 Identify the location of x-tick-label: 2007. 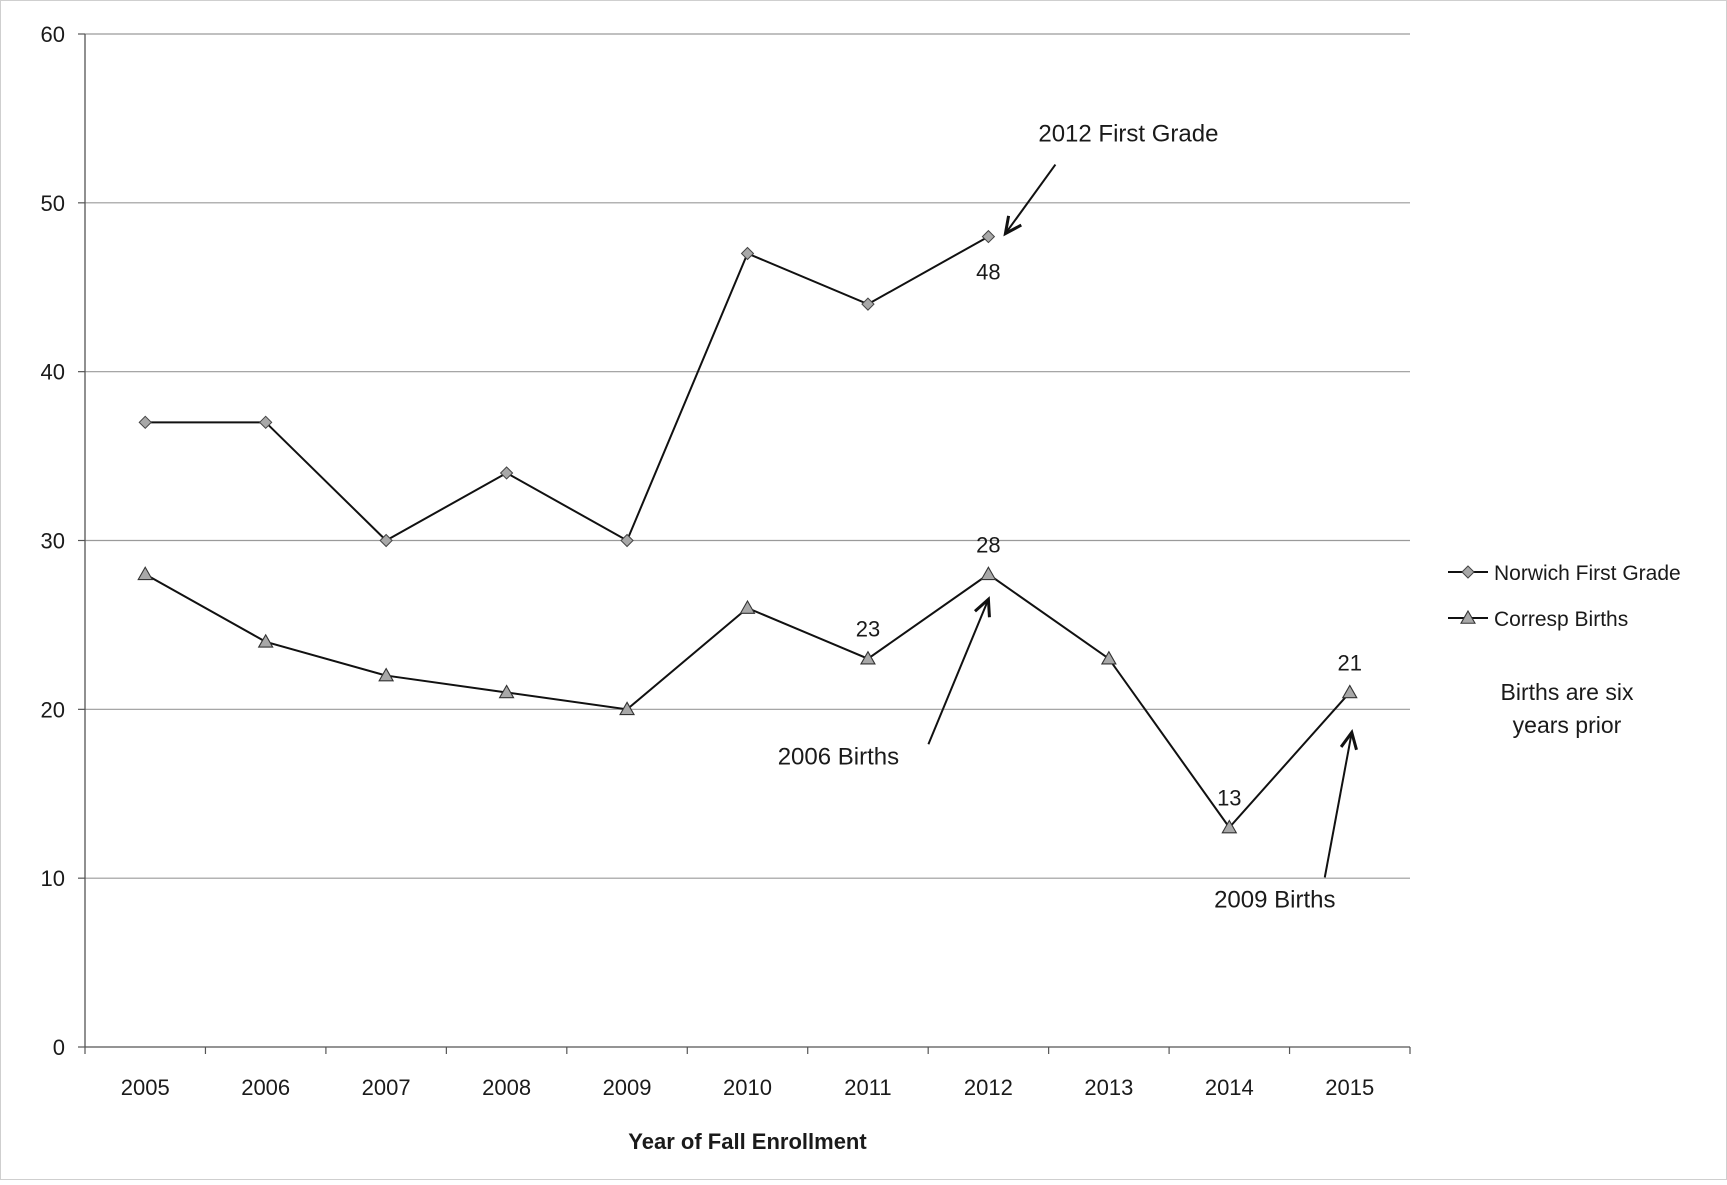
(386, 1087).